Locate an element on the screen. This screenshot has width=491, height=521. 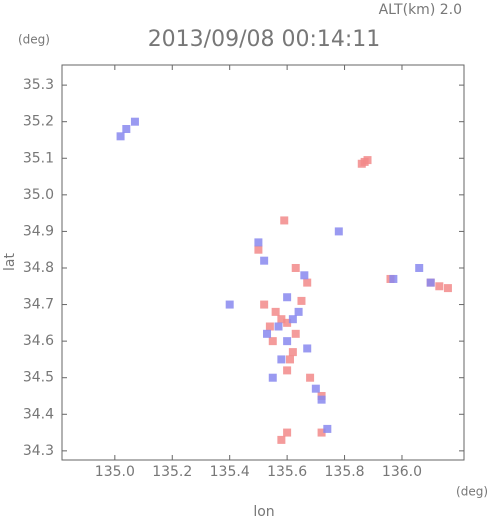
altitude-label: ALT(km) 2.0 is located at coordinates (420, 10).